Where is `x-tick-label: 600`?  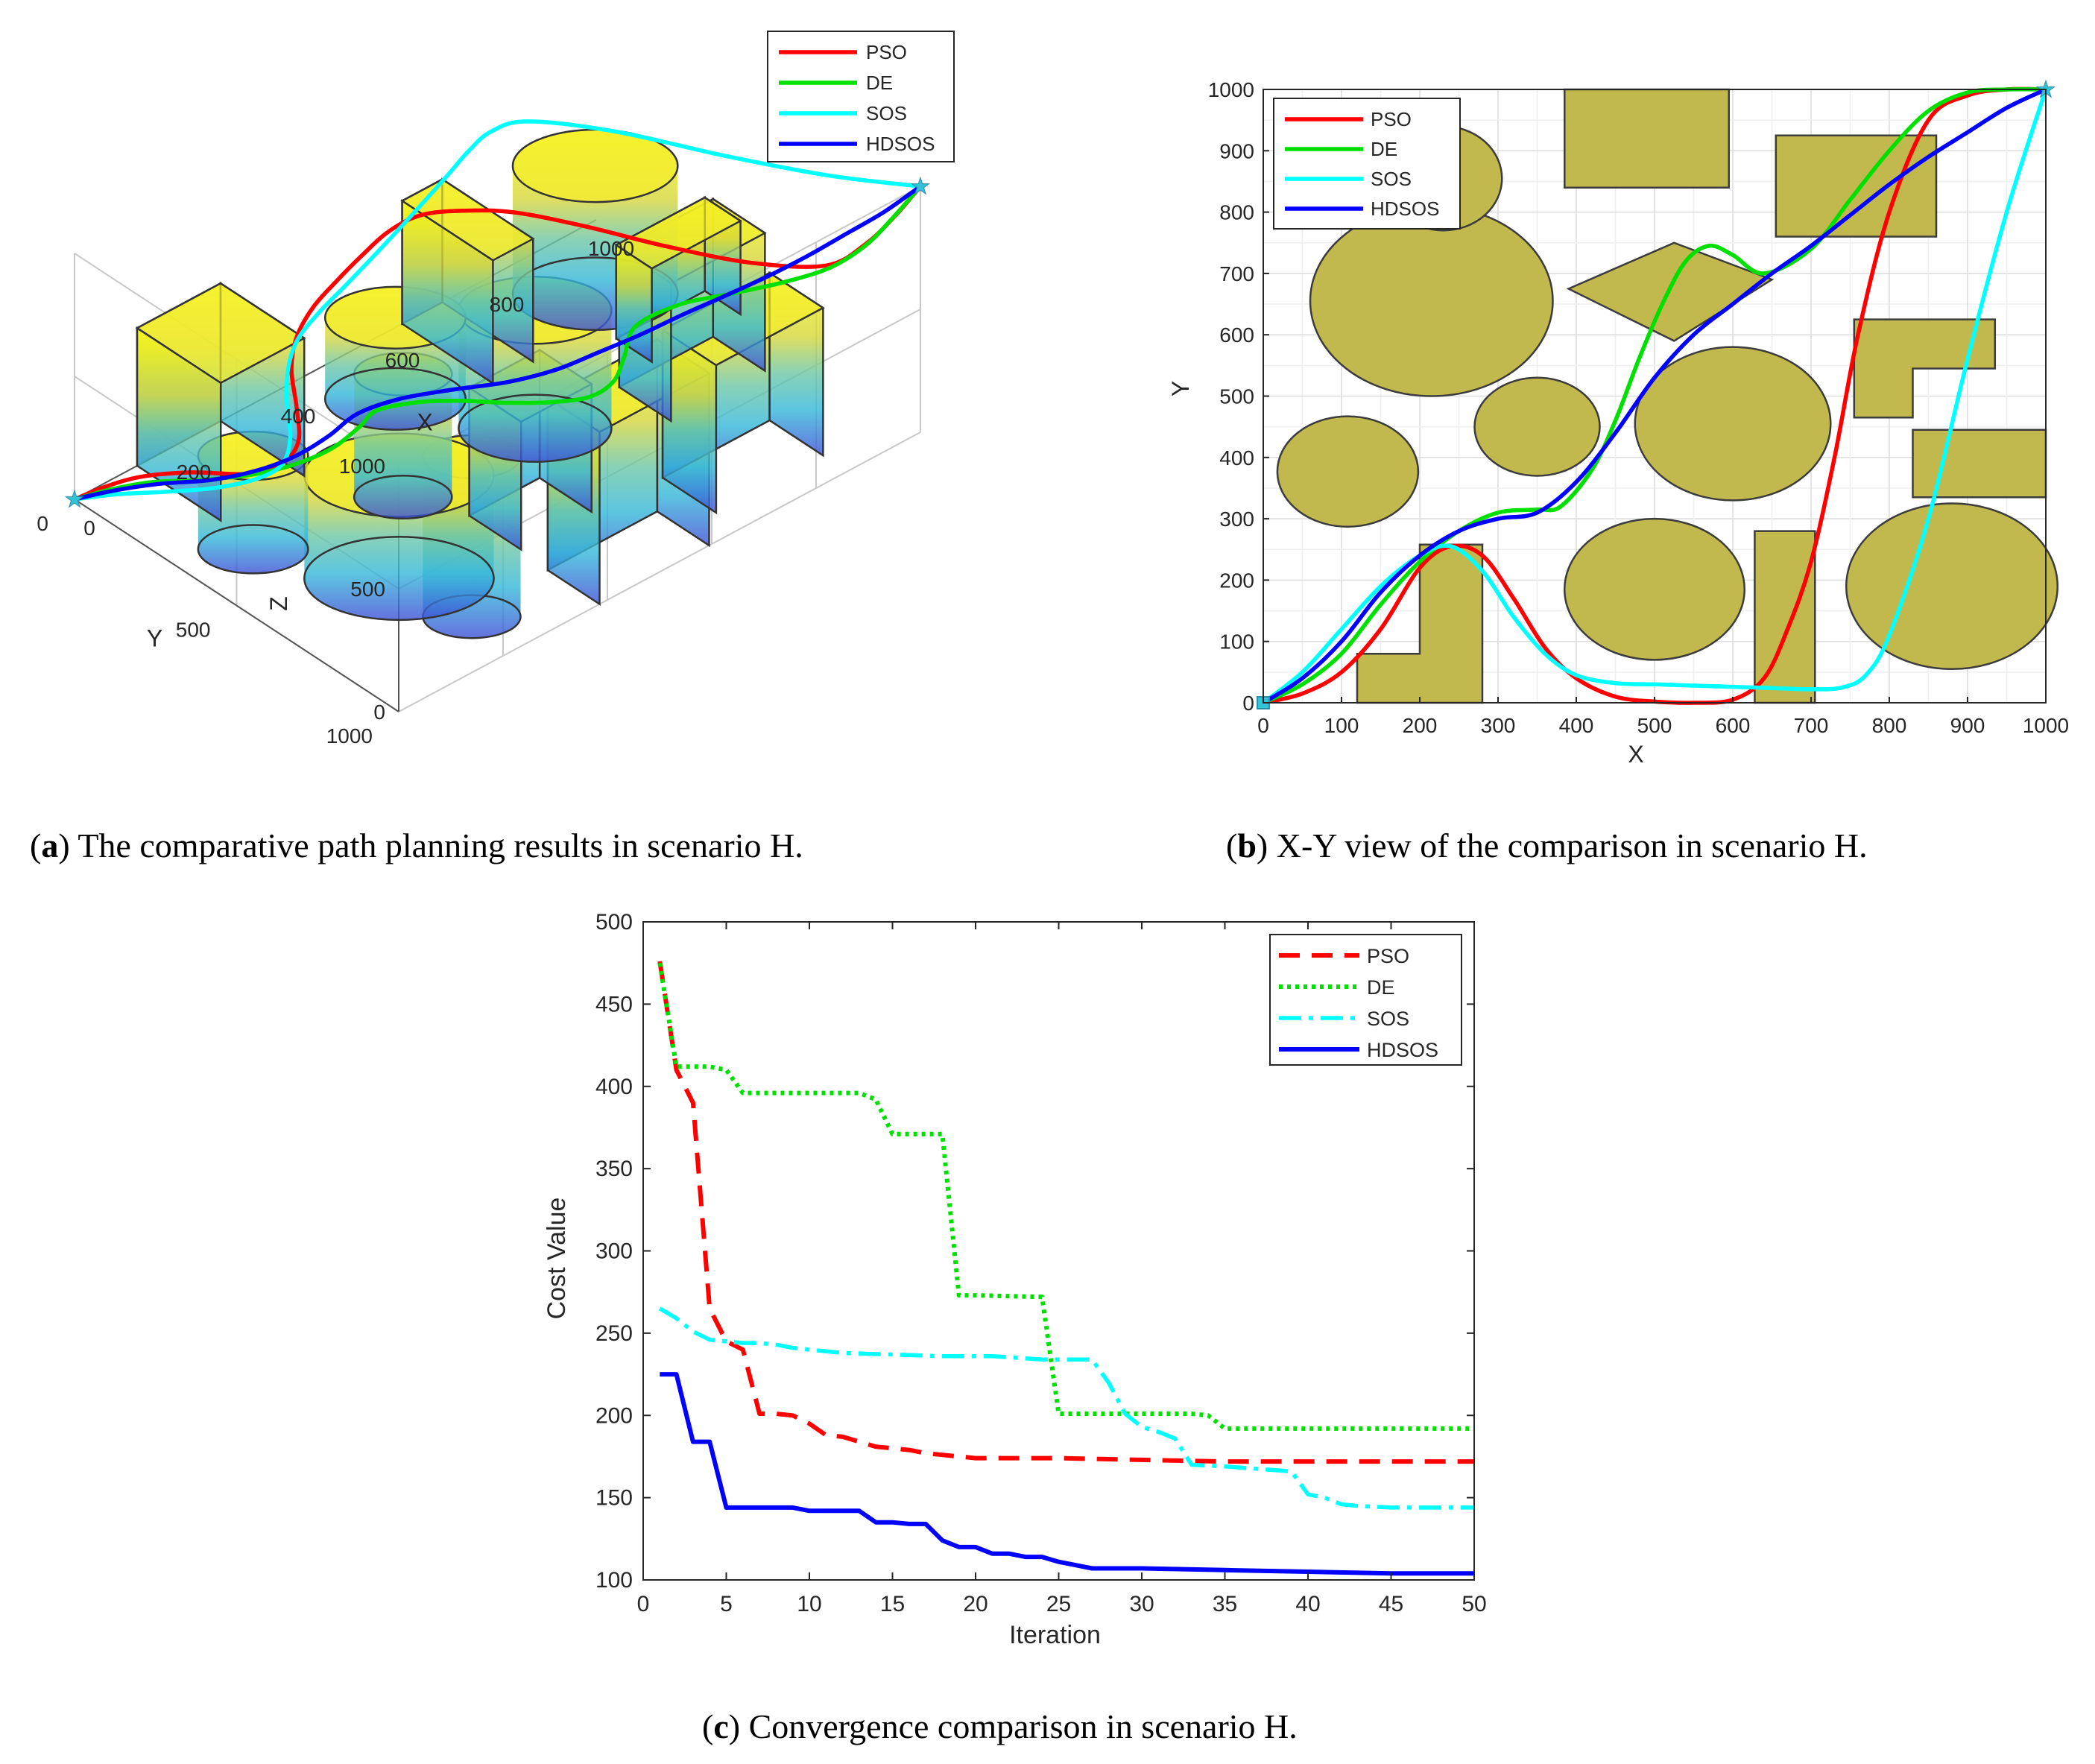 x-tick-label: 600 is located at coordinates (1734, 726).